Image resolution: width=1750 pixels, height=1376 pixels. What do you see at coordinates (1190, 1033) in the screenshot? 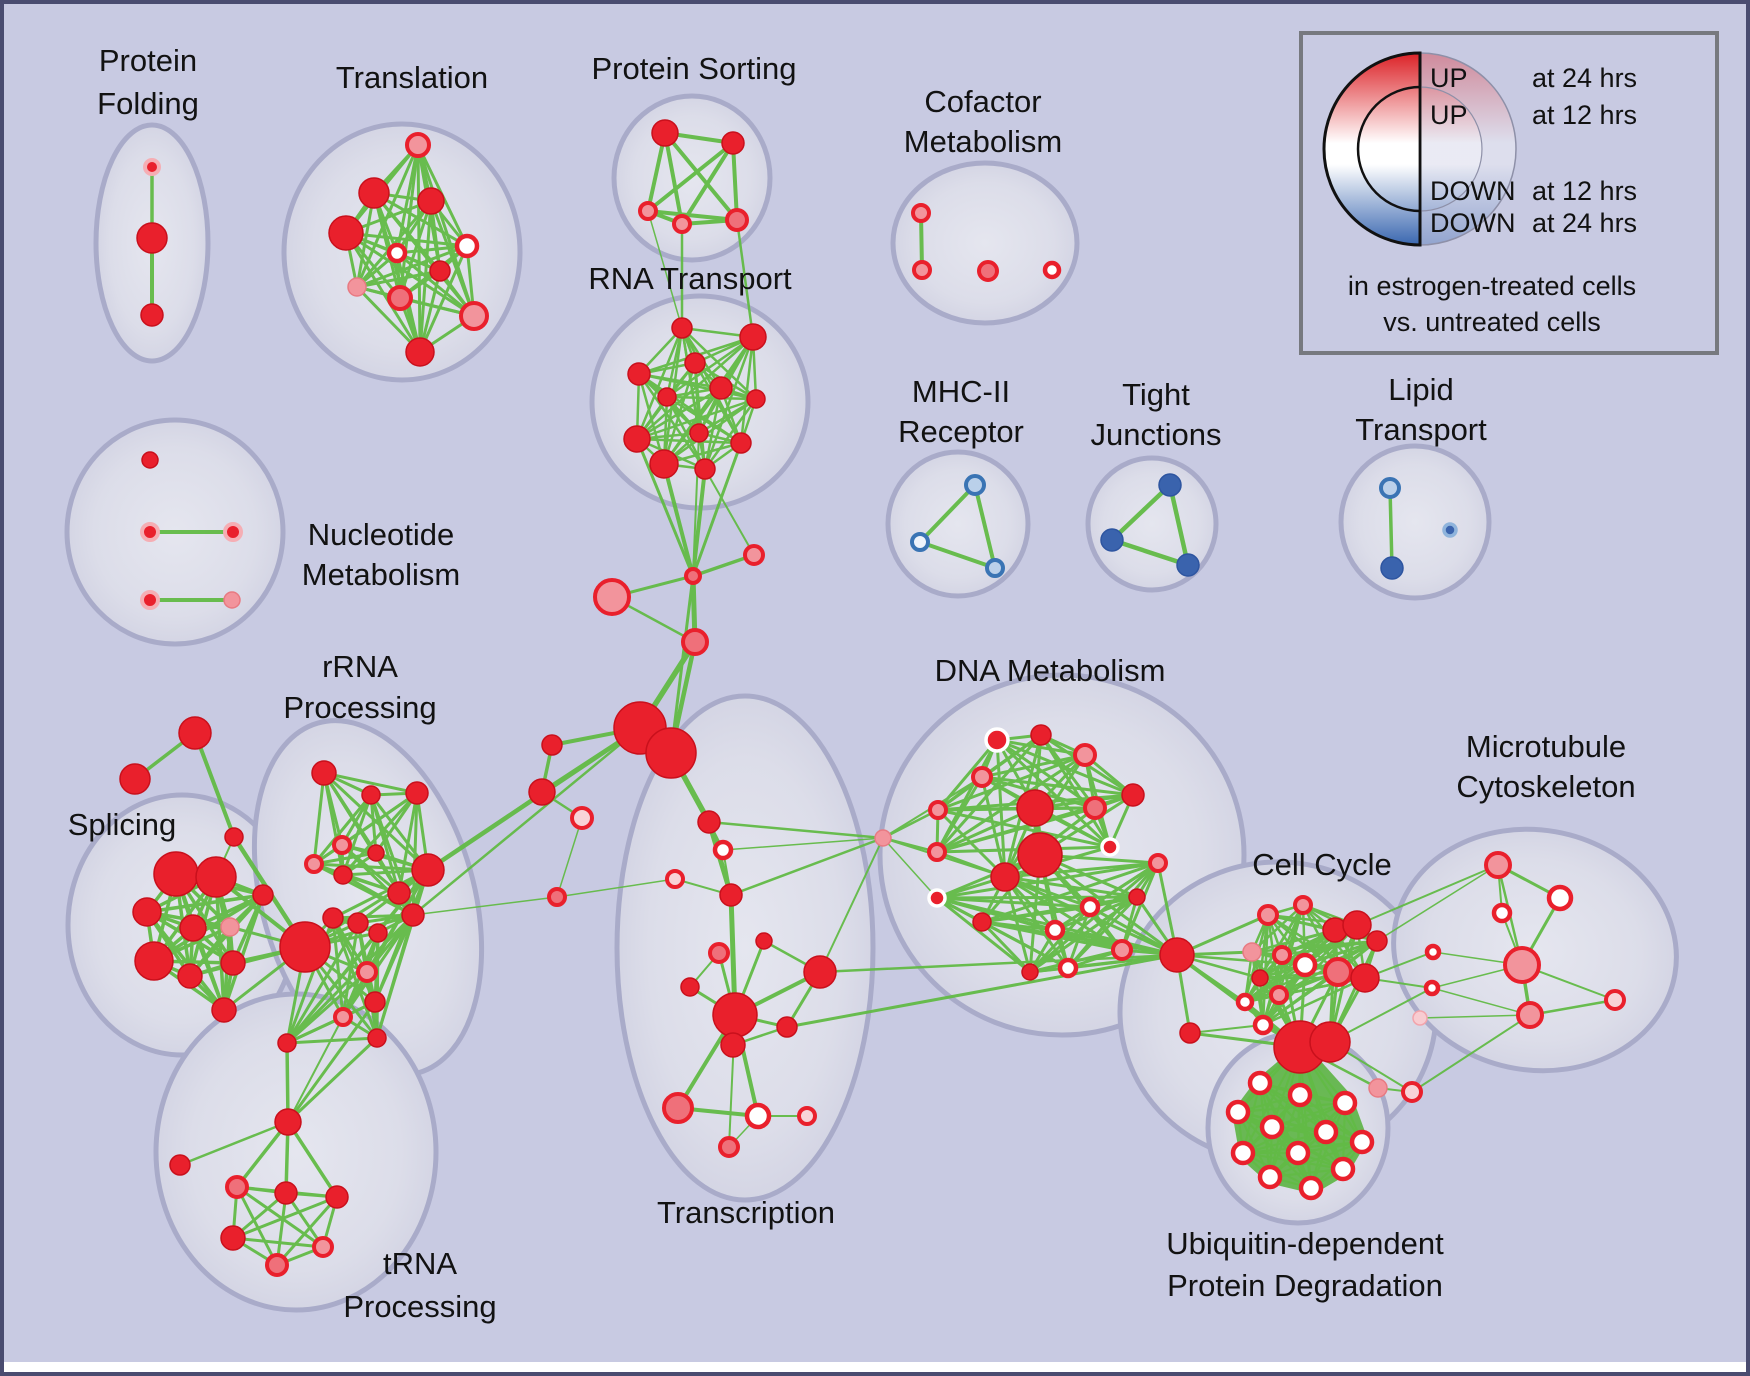
I see `node-dn23` at bounding box center [1190, 1033].